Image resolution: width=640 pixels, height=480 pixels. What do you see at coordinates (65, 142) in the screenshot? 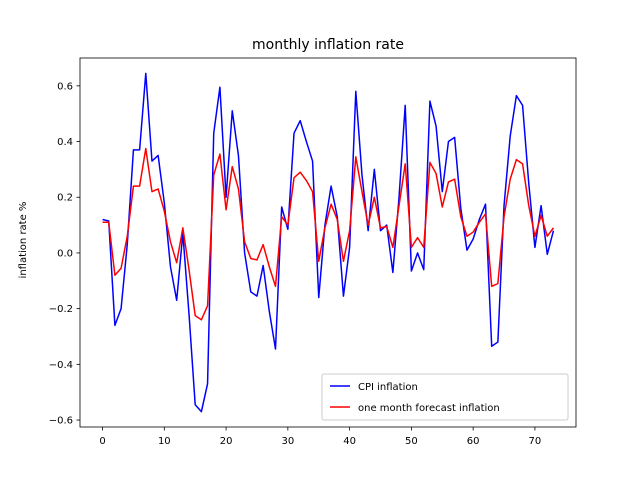
I see `y-tick-label: 0.4` at bounding box center [65, 142].